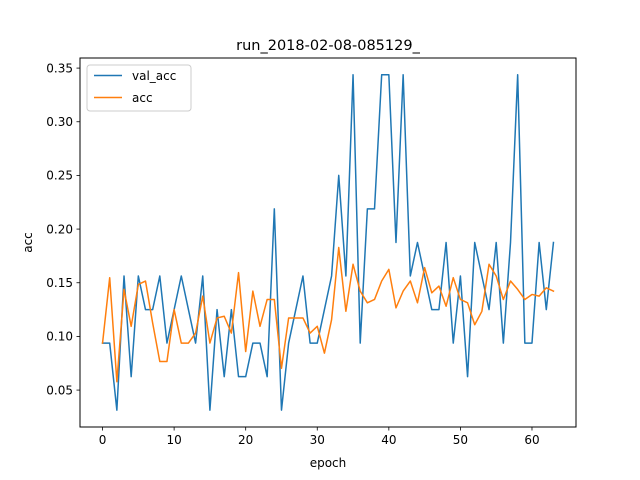 The width and height of the screenshot is (640, 480). What do you see at coordinates (28, 242) in the screenshot?
I see `y-axis-label: acc` at bounding box center [28, 242].